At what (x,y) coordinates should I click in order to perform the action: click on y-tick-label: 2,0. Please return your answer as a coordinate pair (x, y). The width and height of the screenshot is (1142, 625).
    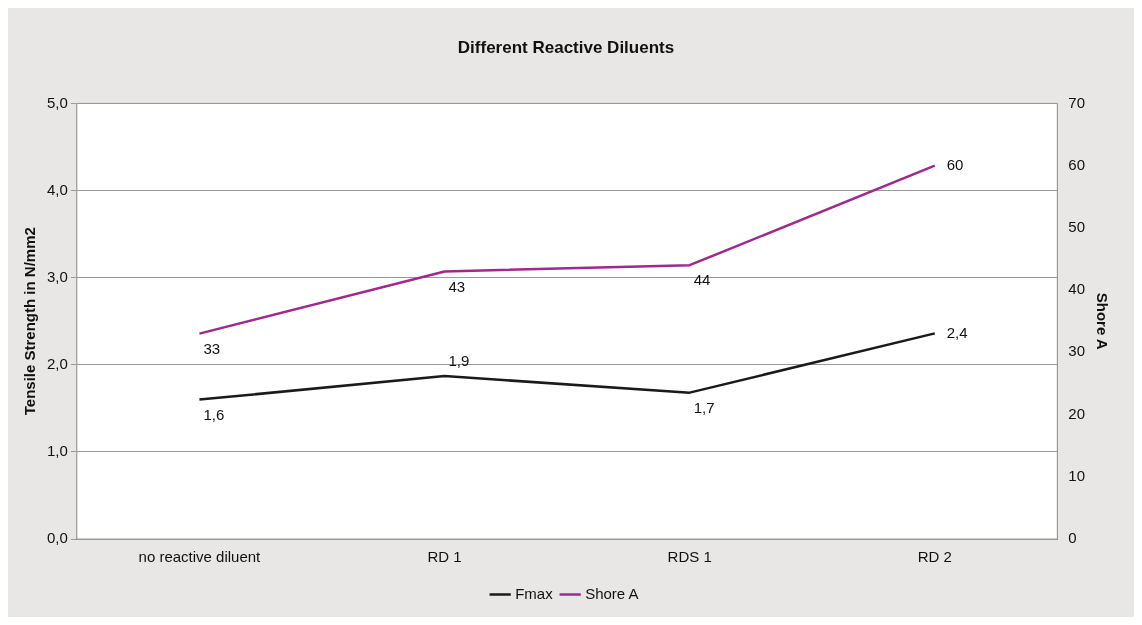
    Looking at the image, I should click on (57, 363).